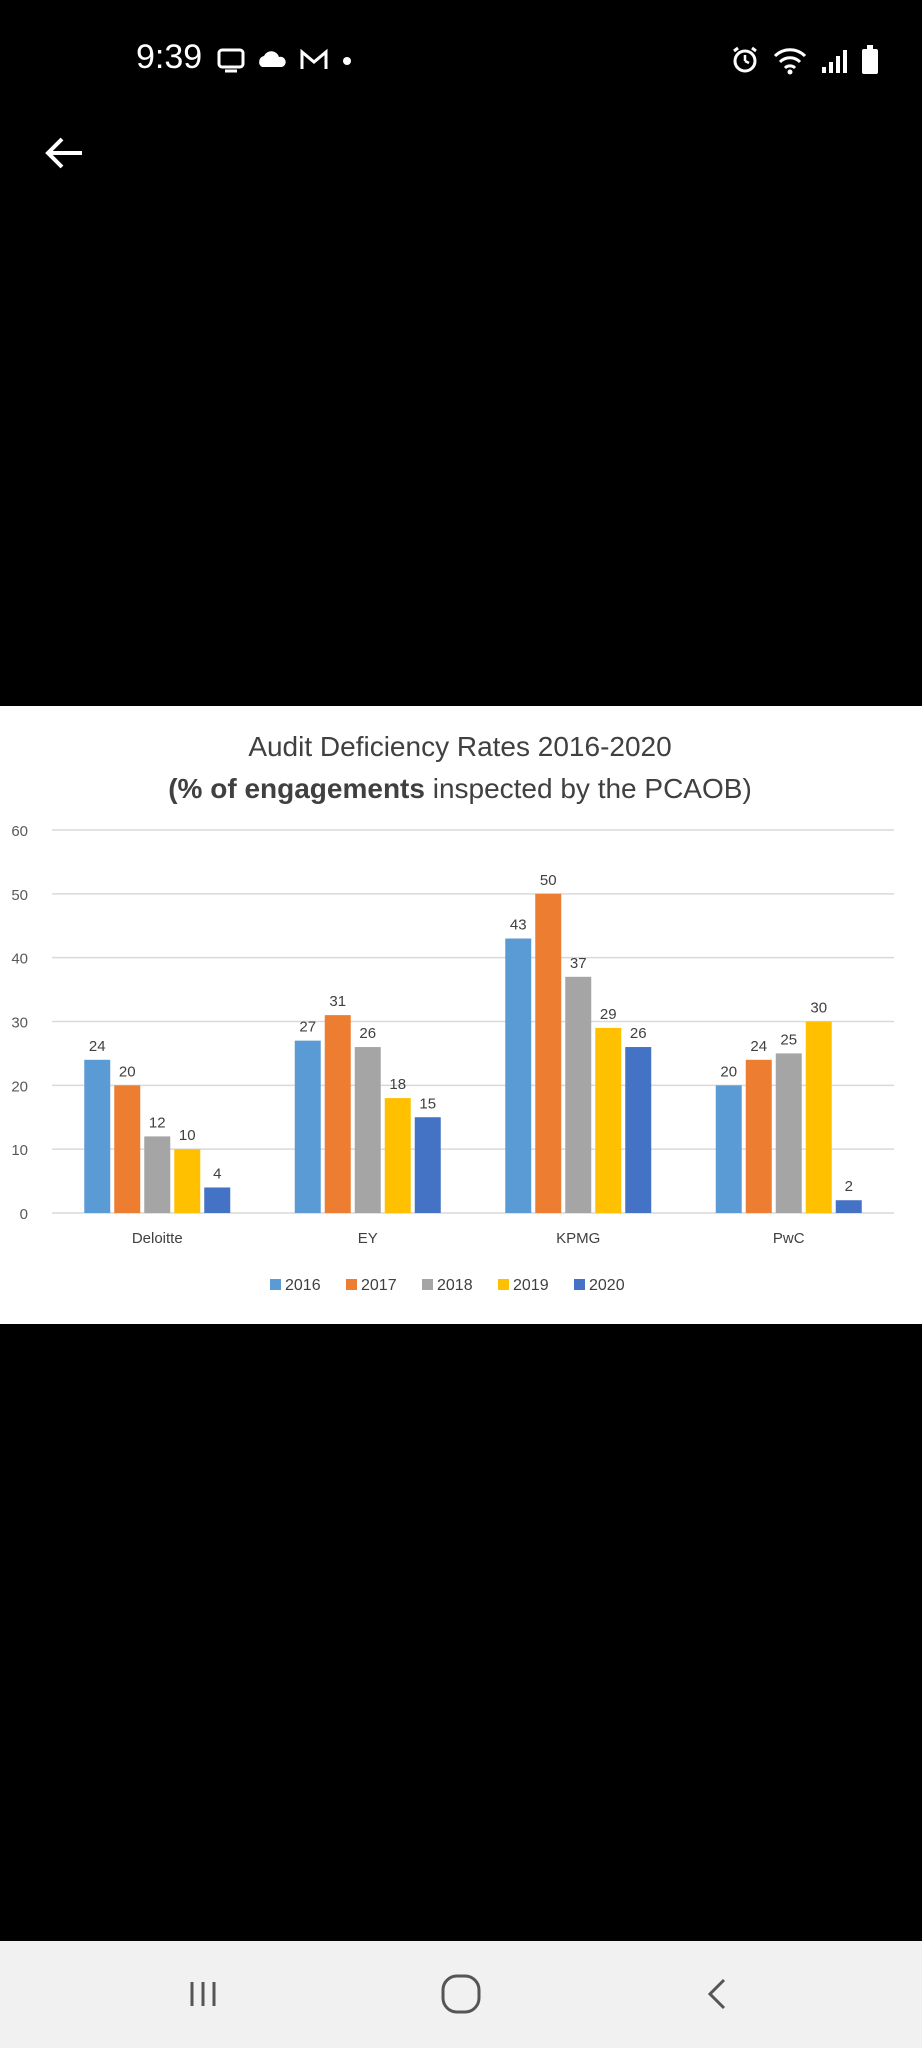 The image size is (922, 2048). What do you see at coordinates (307, 1027) in the screenshot?
I see `data-label: 27` at bounding box center [307, 1027].